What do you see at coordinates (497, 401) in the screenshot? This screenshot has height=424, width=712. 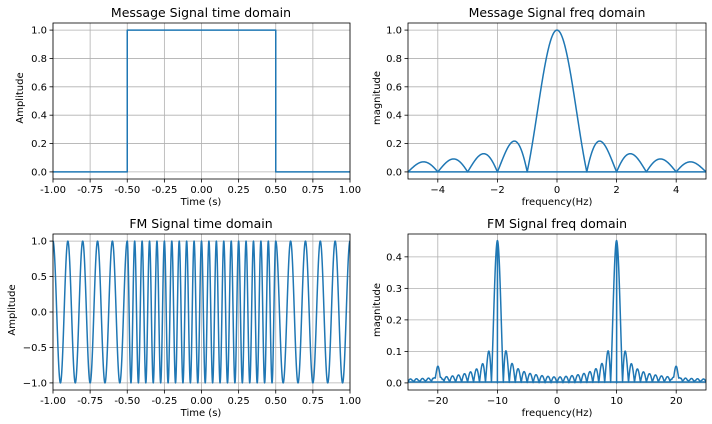 I see `x-tick-label: −10` at bounding box center [497, 401].